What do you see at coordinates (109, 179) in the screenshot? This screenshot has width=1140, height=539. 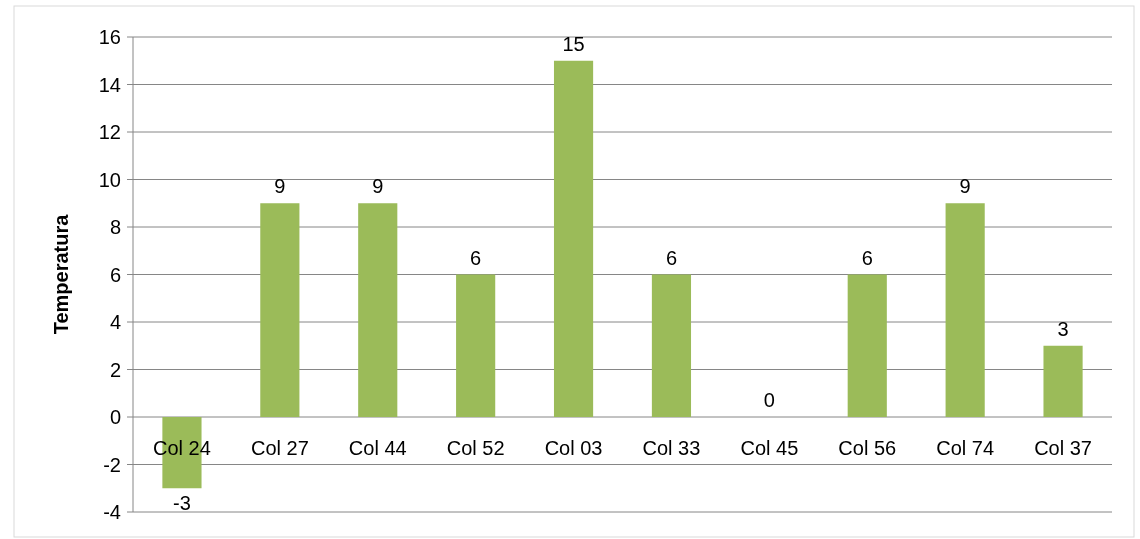 I see `y-tick-label: 10` at bounding box center [109, 179].